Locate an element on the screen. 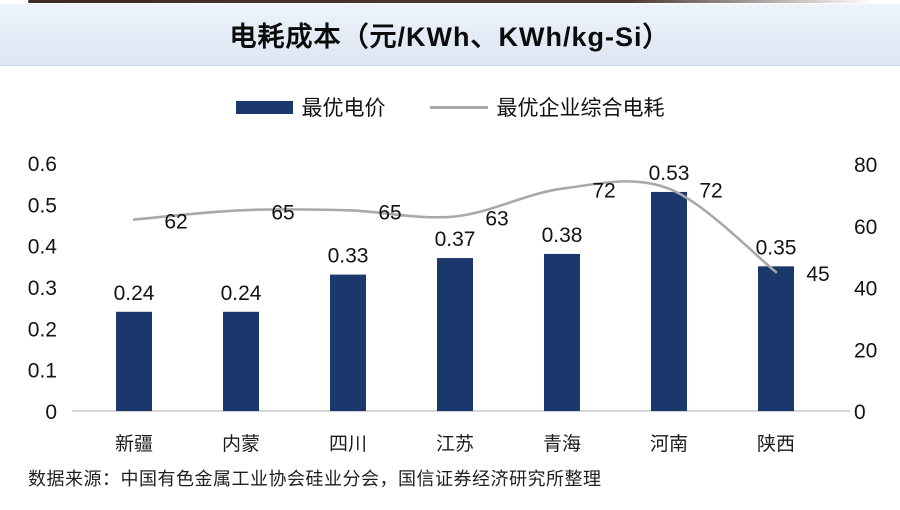 This screenshot has width=900, height=510. svg-text: 63 is located at coordinates (496, 218).